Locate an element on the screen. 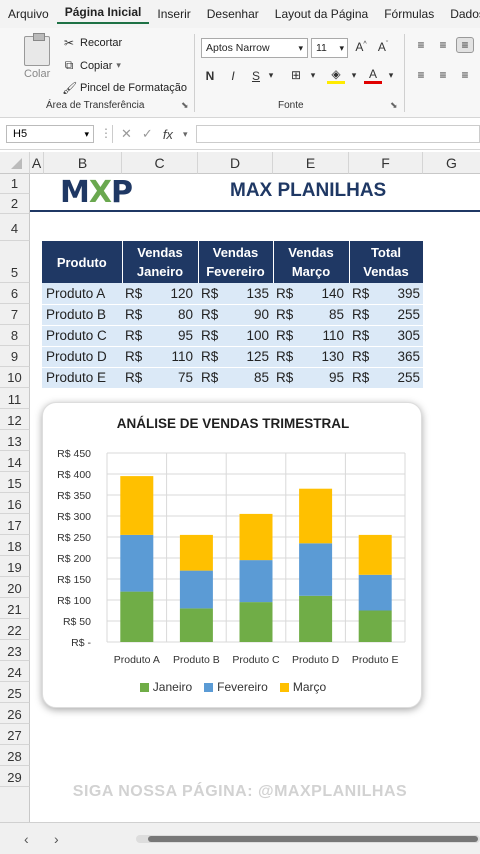 The width and height of the screenshot is (480, 854). row-header: 1 is located at coordinates (15, 184).